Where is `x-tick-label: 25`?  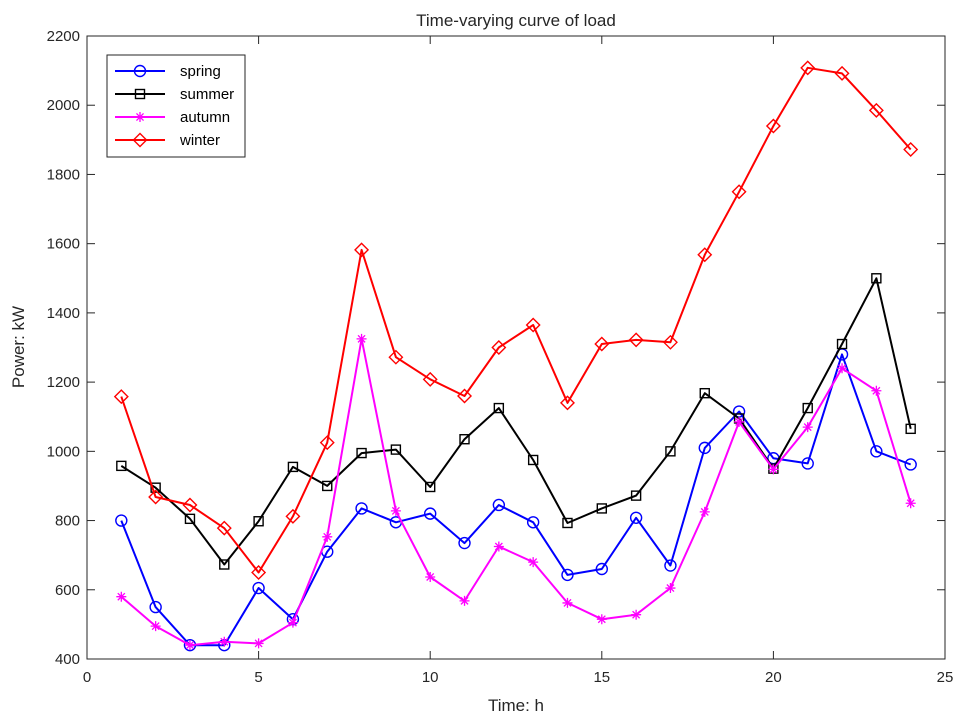
x-tick-label: 25 is located at coordinates (945, 677).